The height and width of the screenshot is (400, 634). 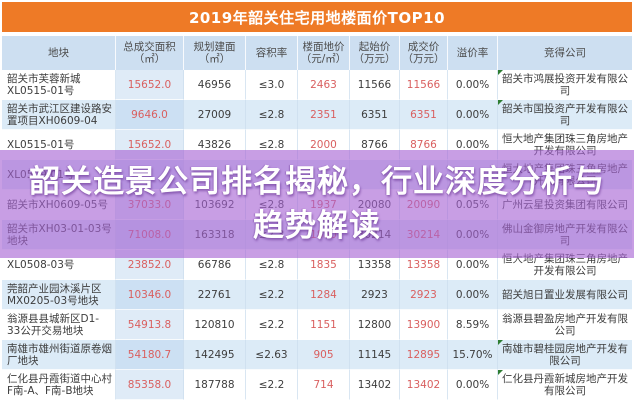 I want to click on column-header-label: 溢价率, so click(x=472, y=53).